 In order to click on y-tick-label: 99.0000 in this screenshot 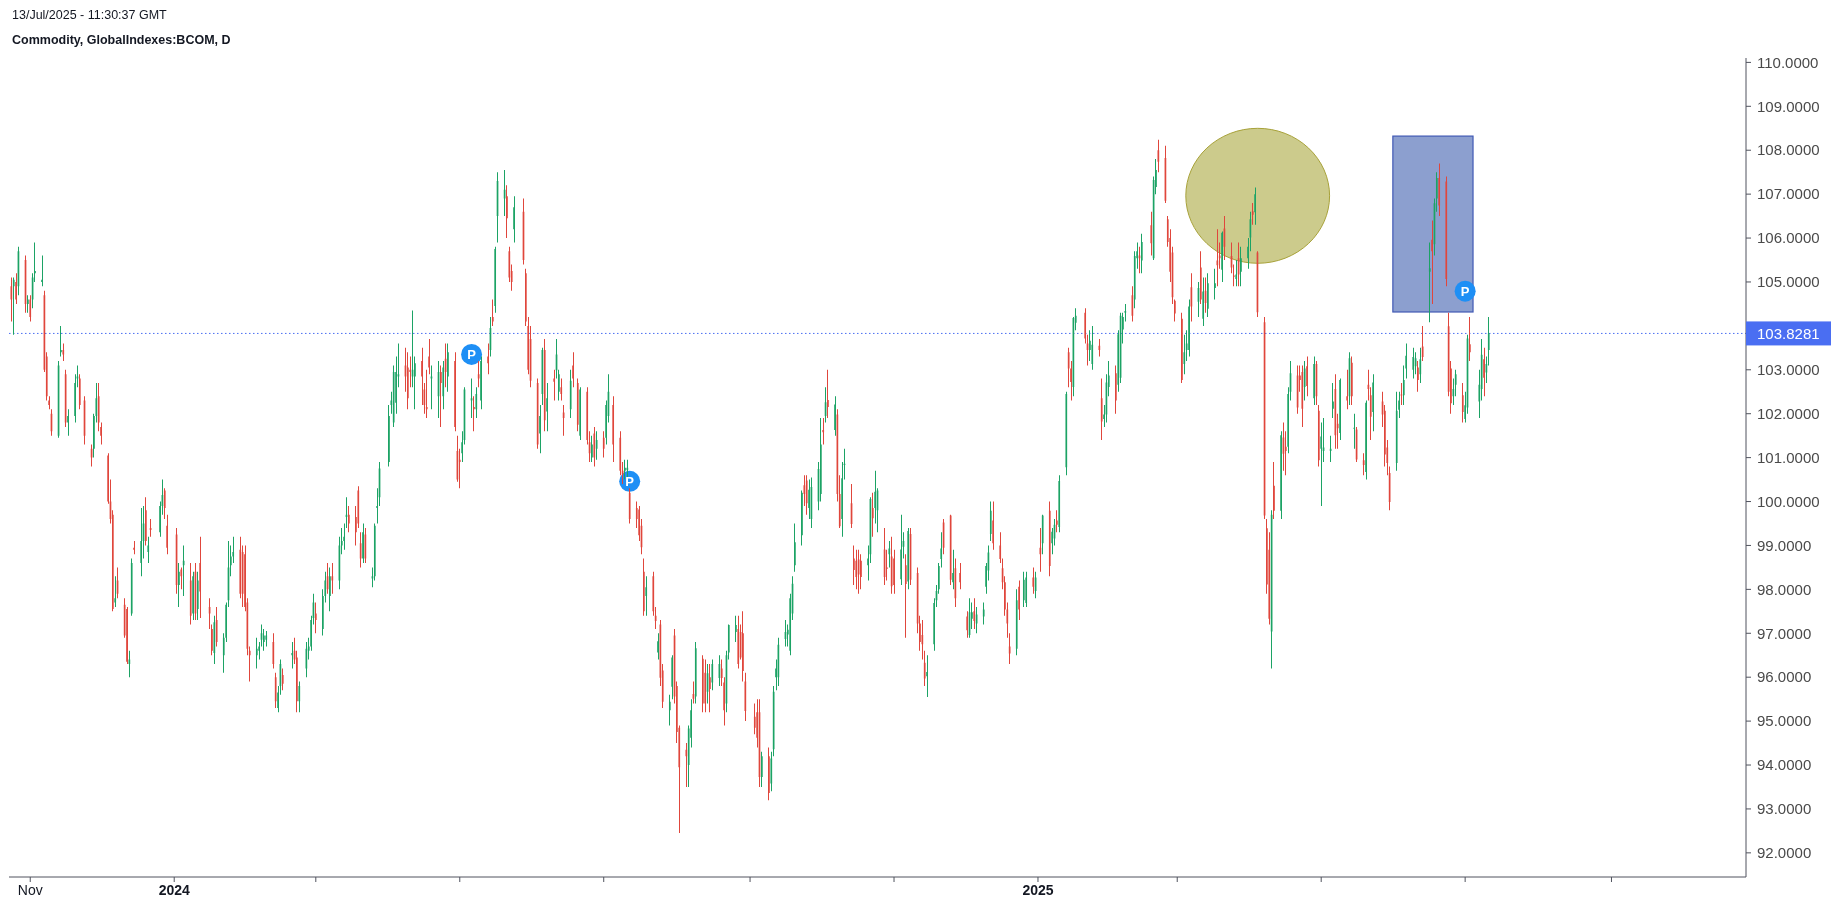, I will do `click(1784, 545)`.